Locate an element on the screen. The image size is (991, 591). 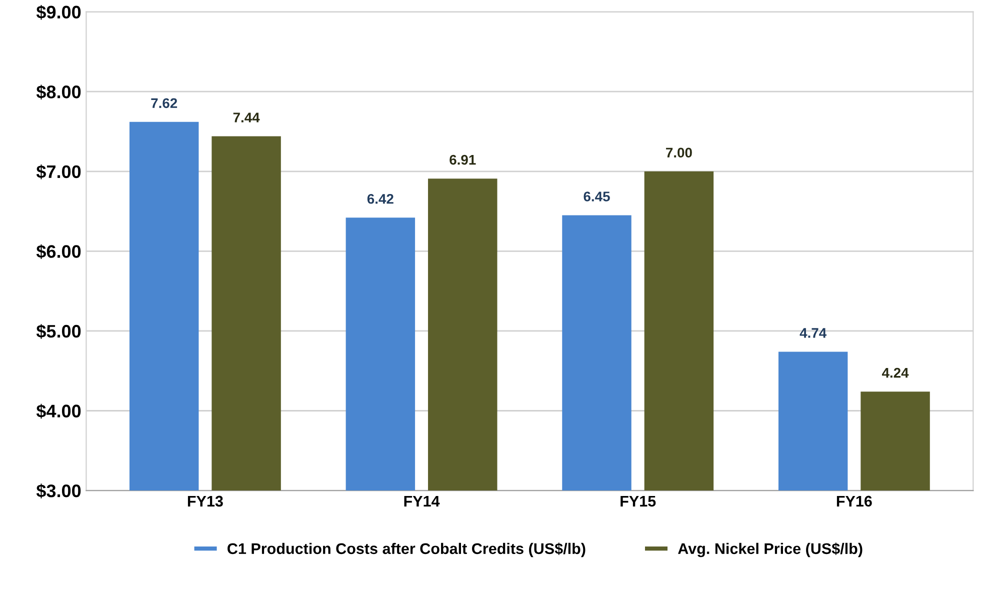
data-label: 6.91 is located at coordinates (463, 159).